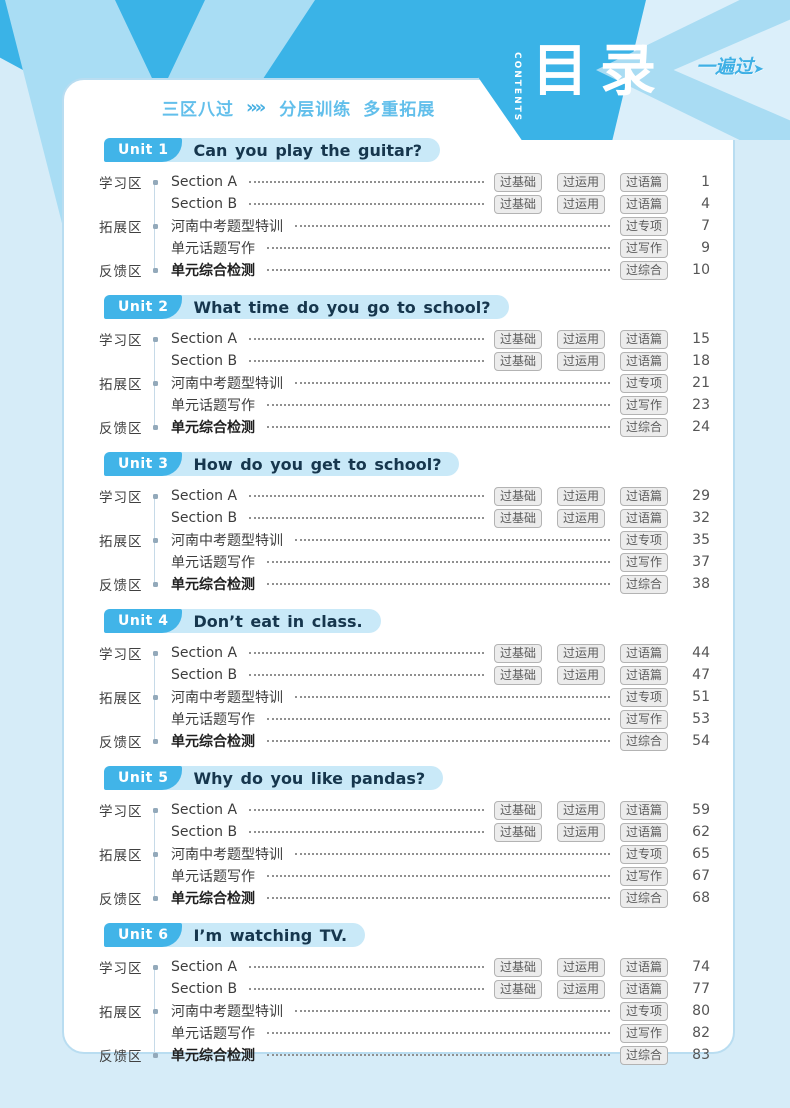 This screenshot has width=790, height=1108. I want to click on toc-row: 单元话题写作 过写作 23, so click(404, 405).